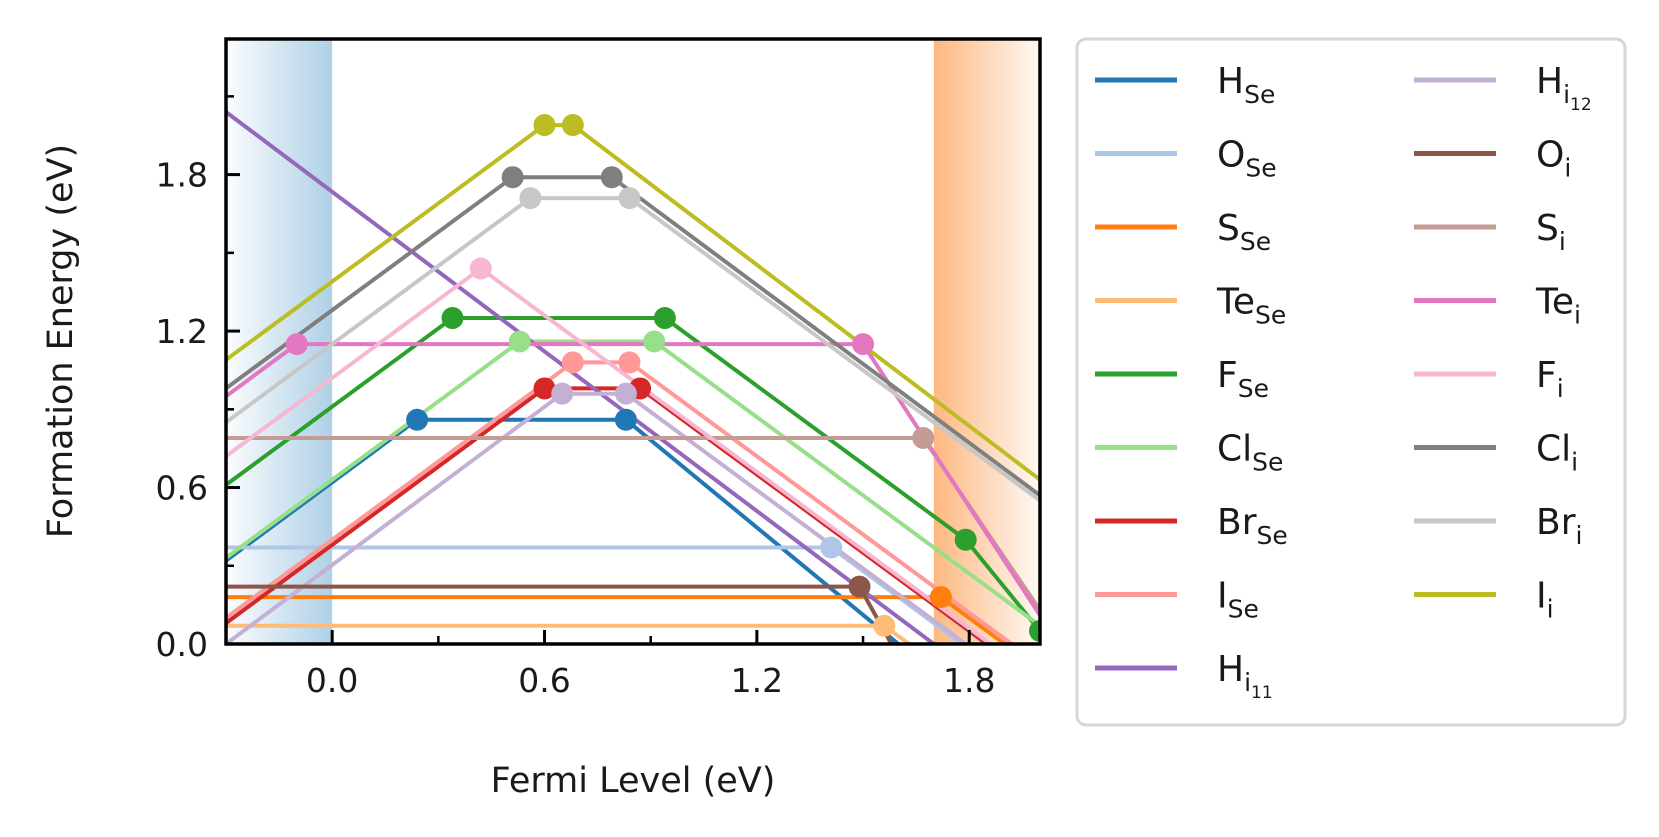 The height and width of the screenshot is (837, 1659). Describe the element at coordinates (1489, 379) in the screenshot. I see `legend-item-fi: Fi` at that location.